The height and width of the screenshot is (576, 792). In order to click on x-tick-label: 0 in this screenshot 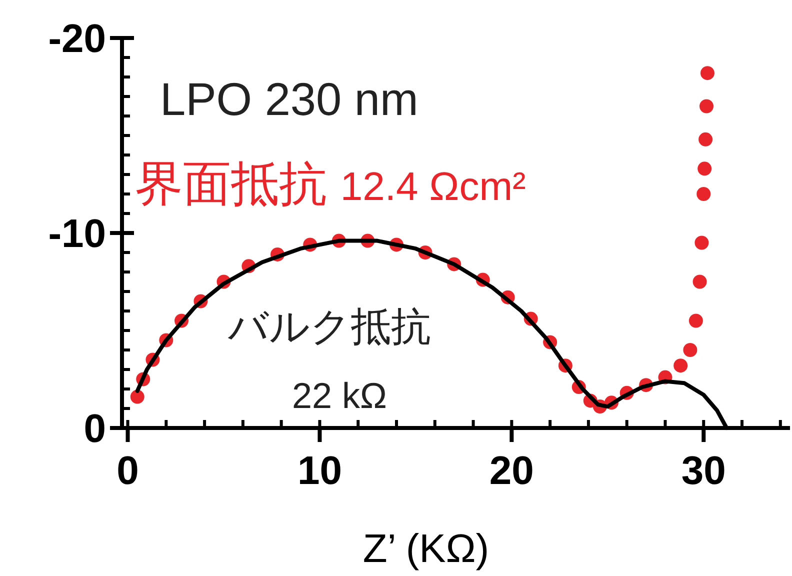, I will do `click(127, 471)`.